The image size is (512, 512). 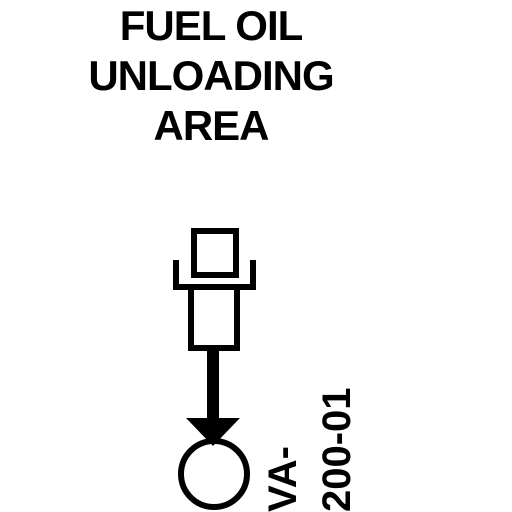 I want to click on pipe-line, so click(x=213, y=384).